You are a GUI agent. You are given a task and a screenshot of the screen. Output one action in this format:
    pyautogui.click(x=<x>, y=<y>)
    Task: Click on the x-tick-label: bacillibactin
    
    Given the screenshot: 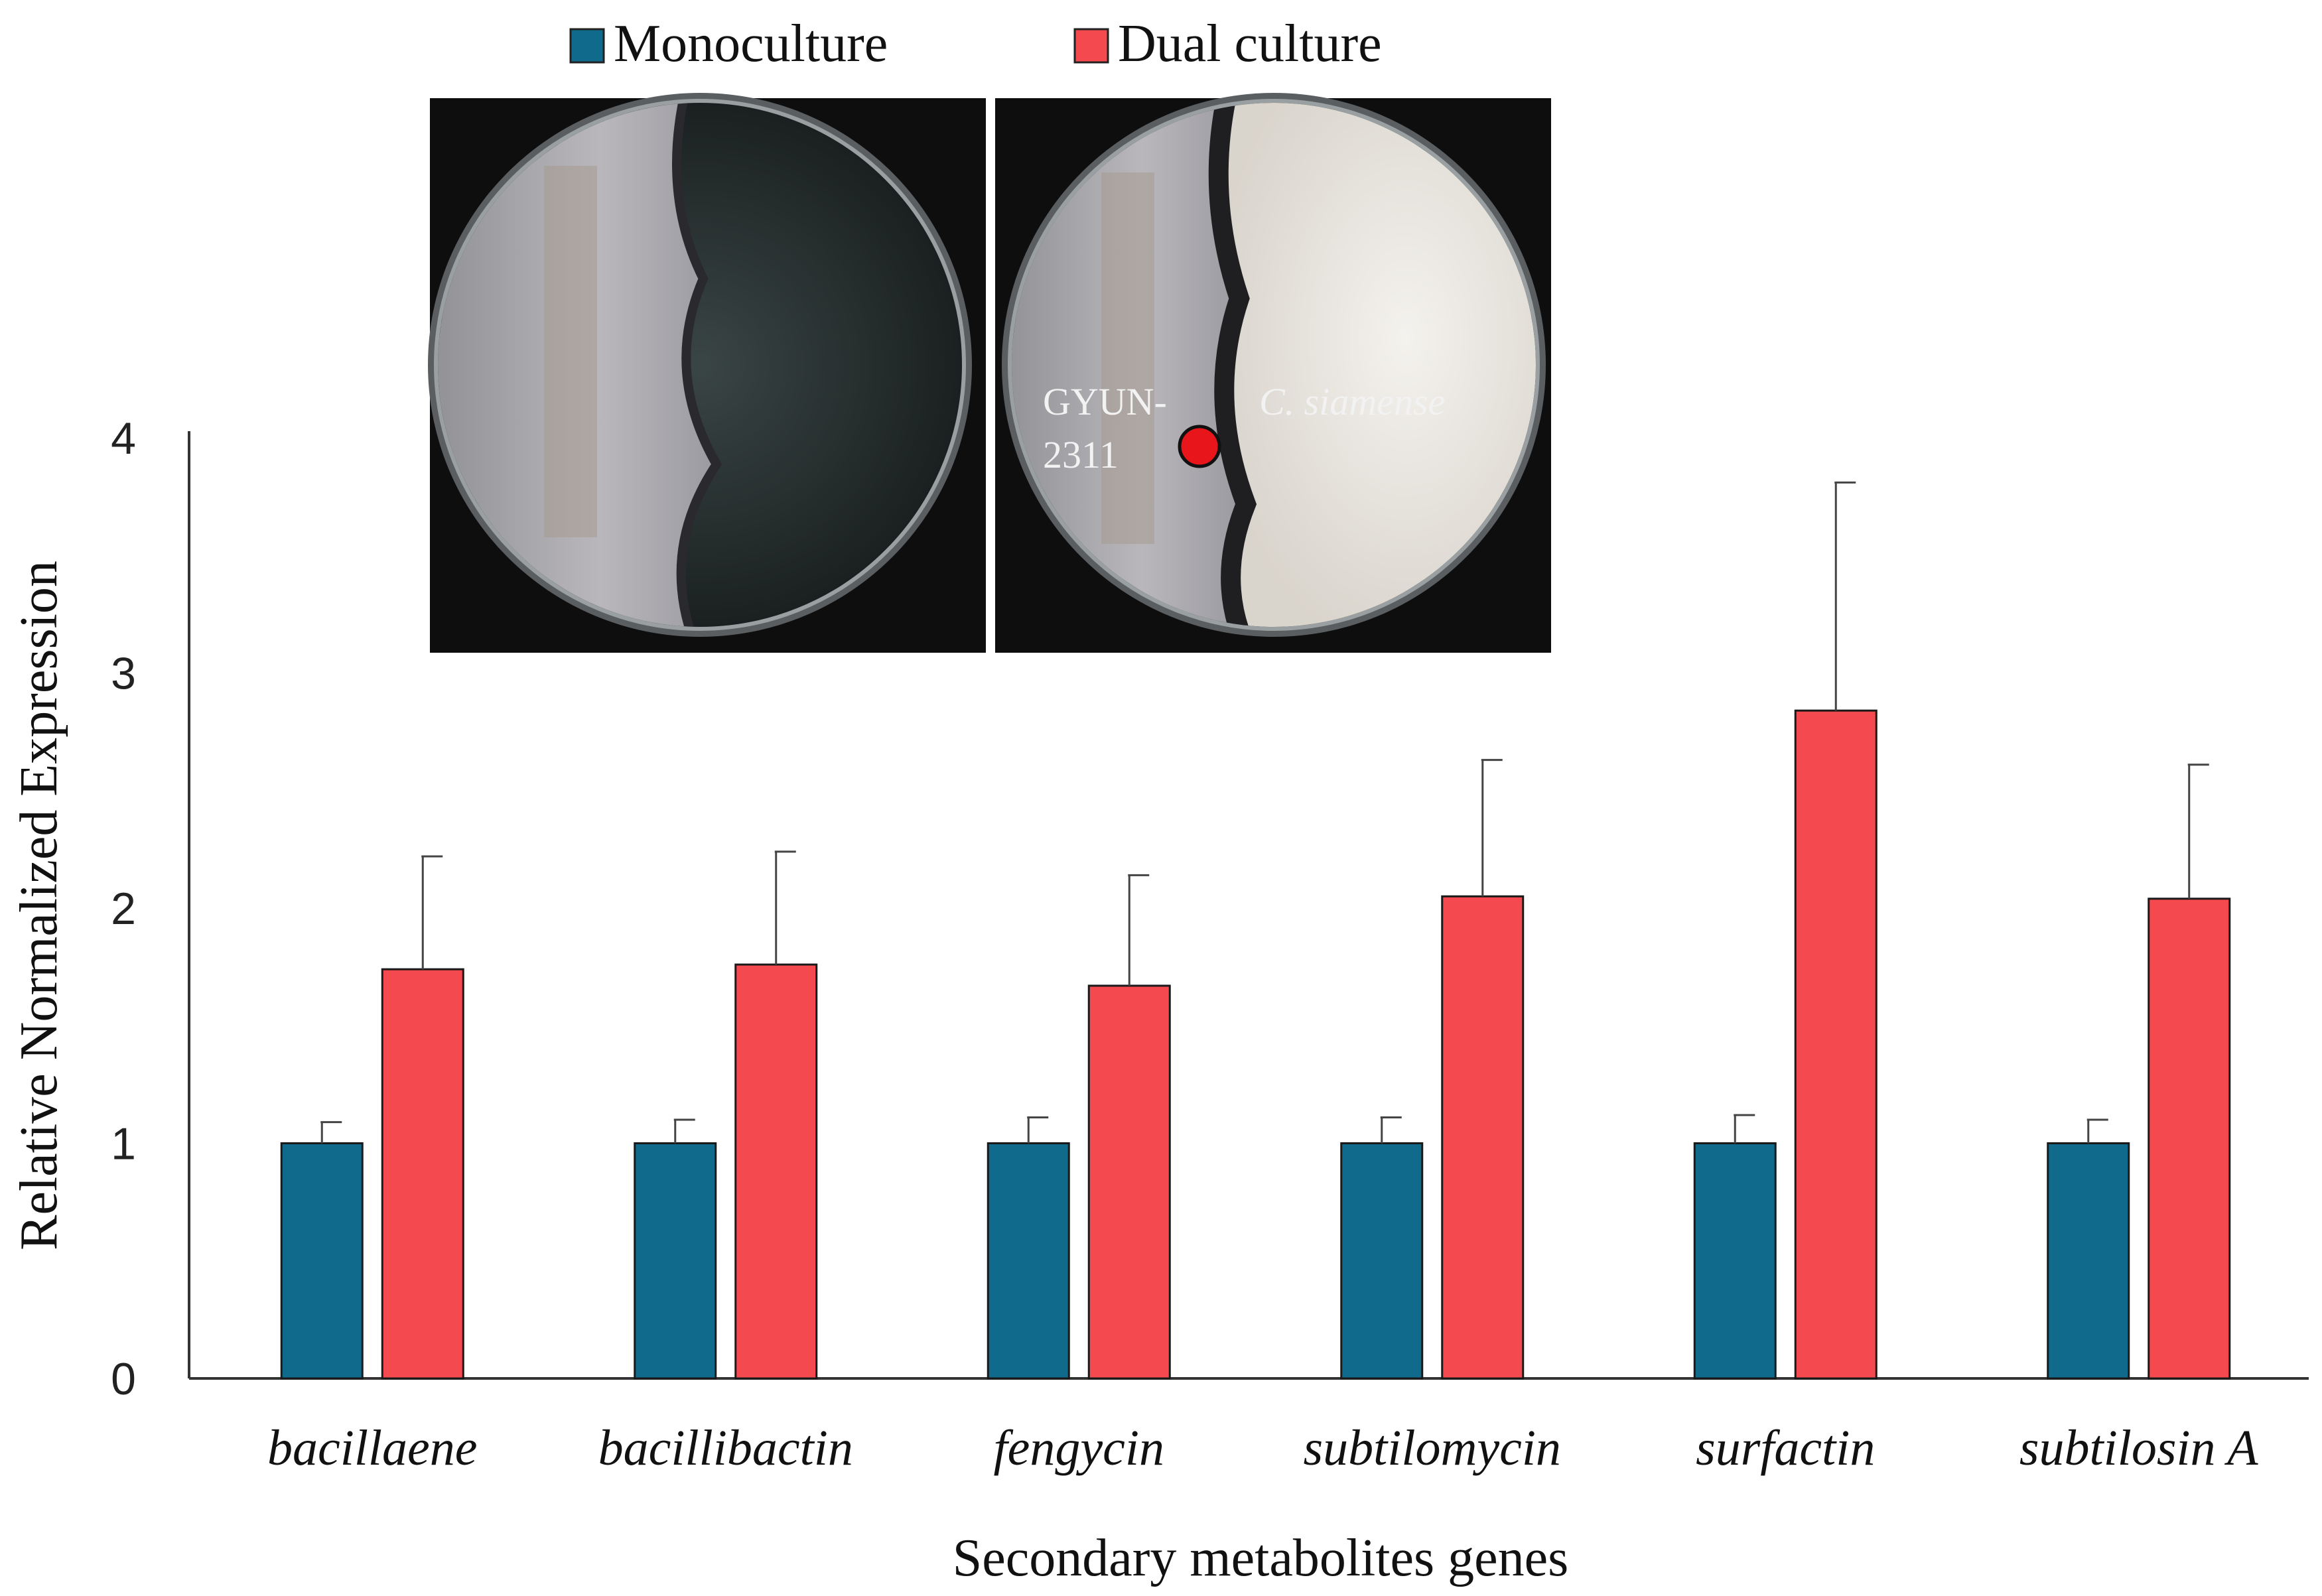 What is the action you would take?
    pyautogui.click(x=726, y=1448)
    